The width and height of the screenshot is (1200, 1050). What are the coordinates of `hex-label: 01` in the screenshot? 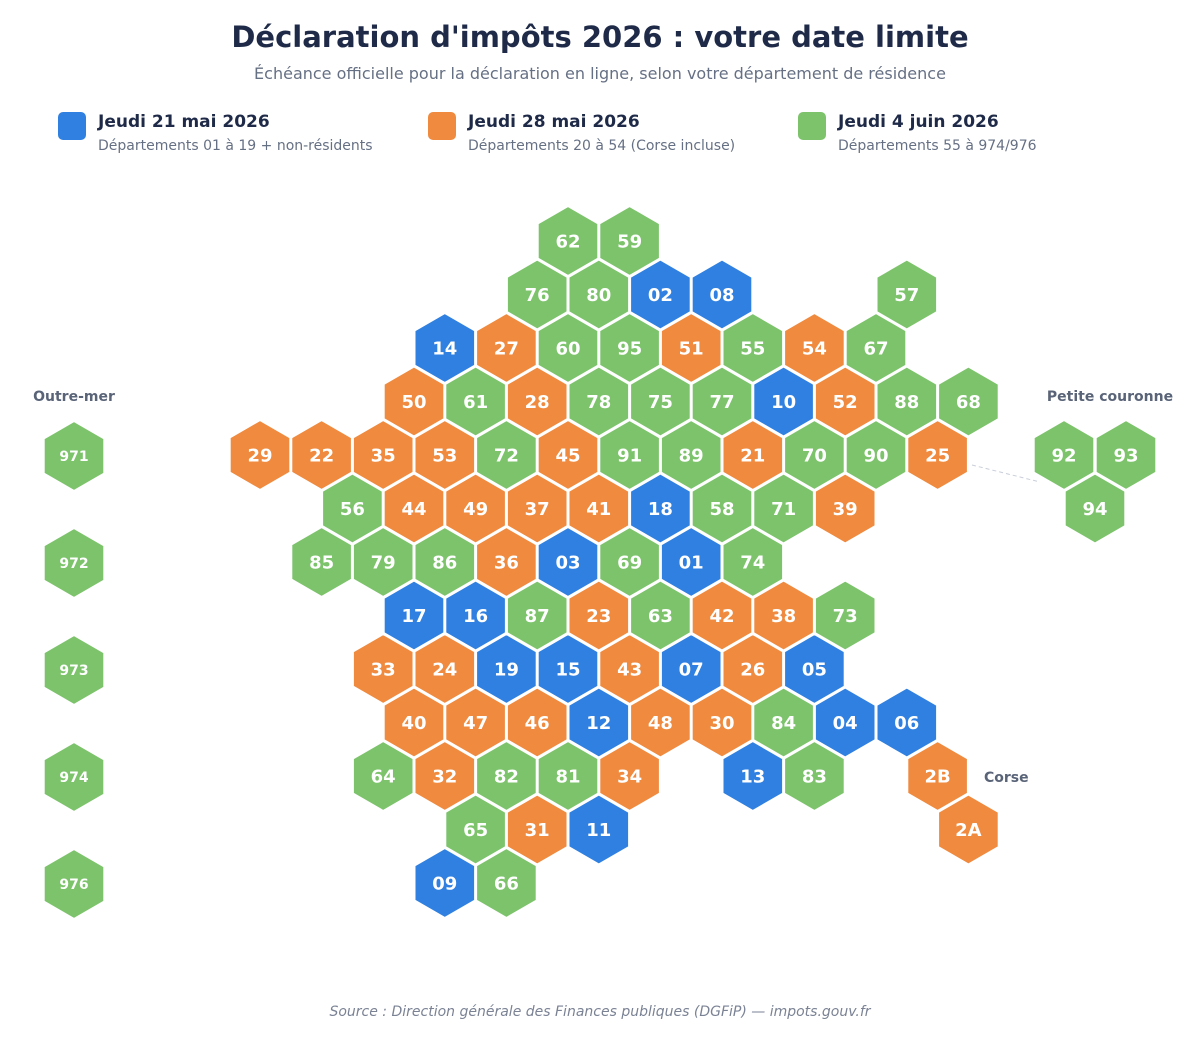 It's located at (691, 562).